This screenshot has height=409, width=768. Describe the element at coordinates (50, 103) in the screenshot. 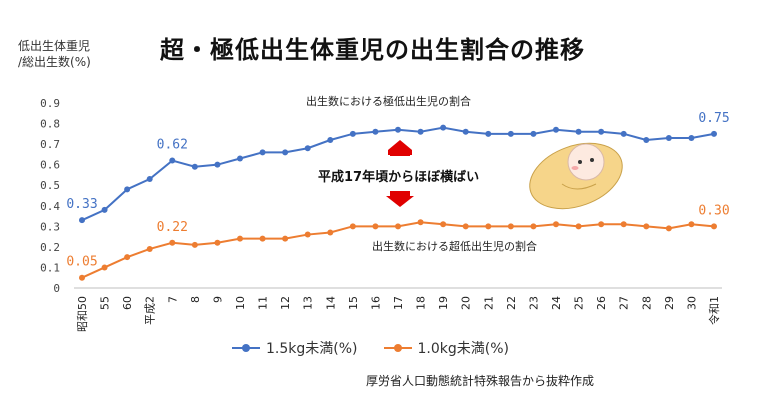

I see `y-tick-label: 0.9` at that location.